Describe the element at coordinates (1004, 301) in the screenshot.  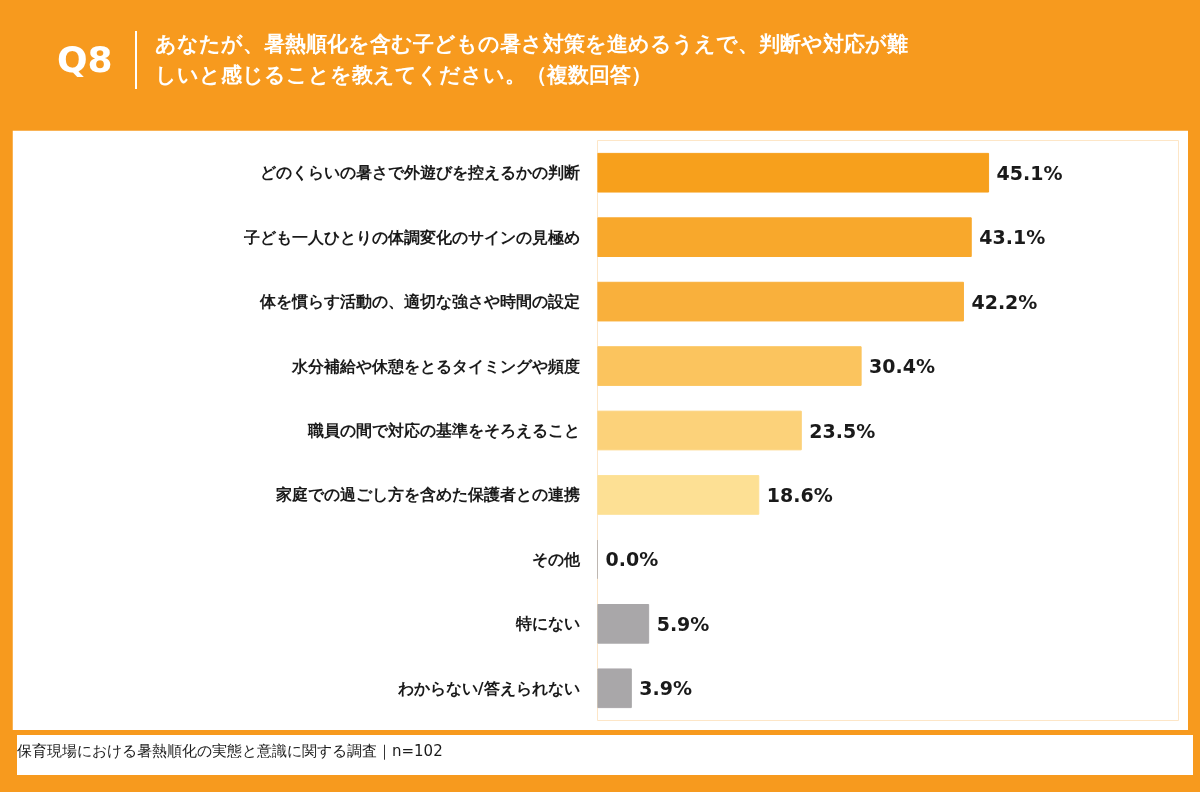
I see `data-label: 42.2%` at that location.